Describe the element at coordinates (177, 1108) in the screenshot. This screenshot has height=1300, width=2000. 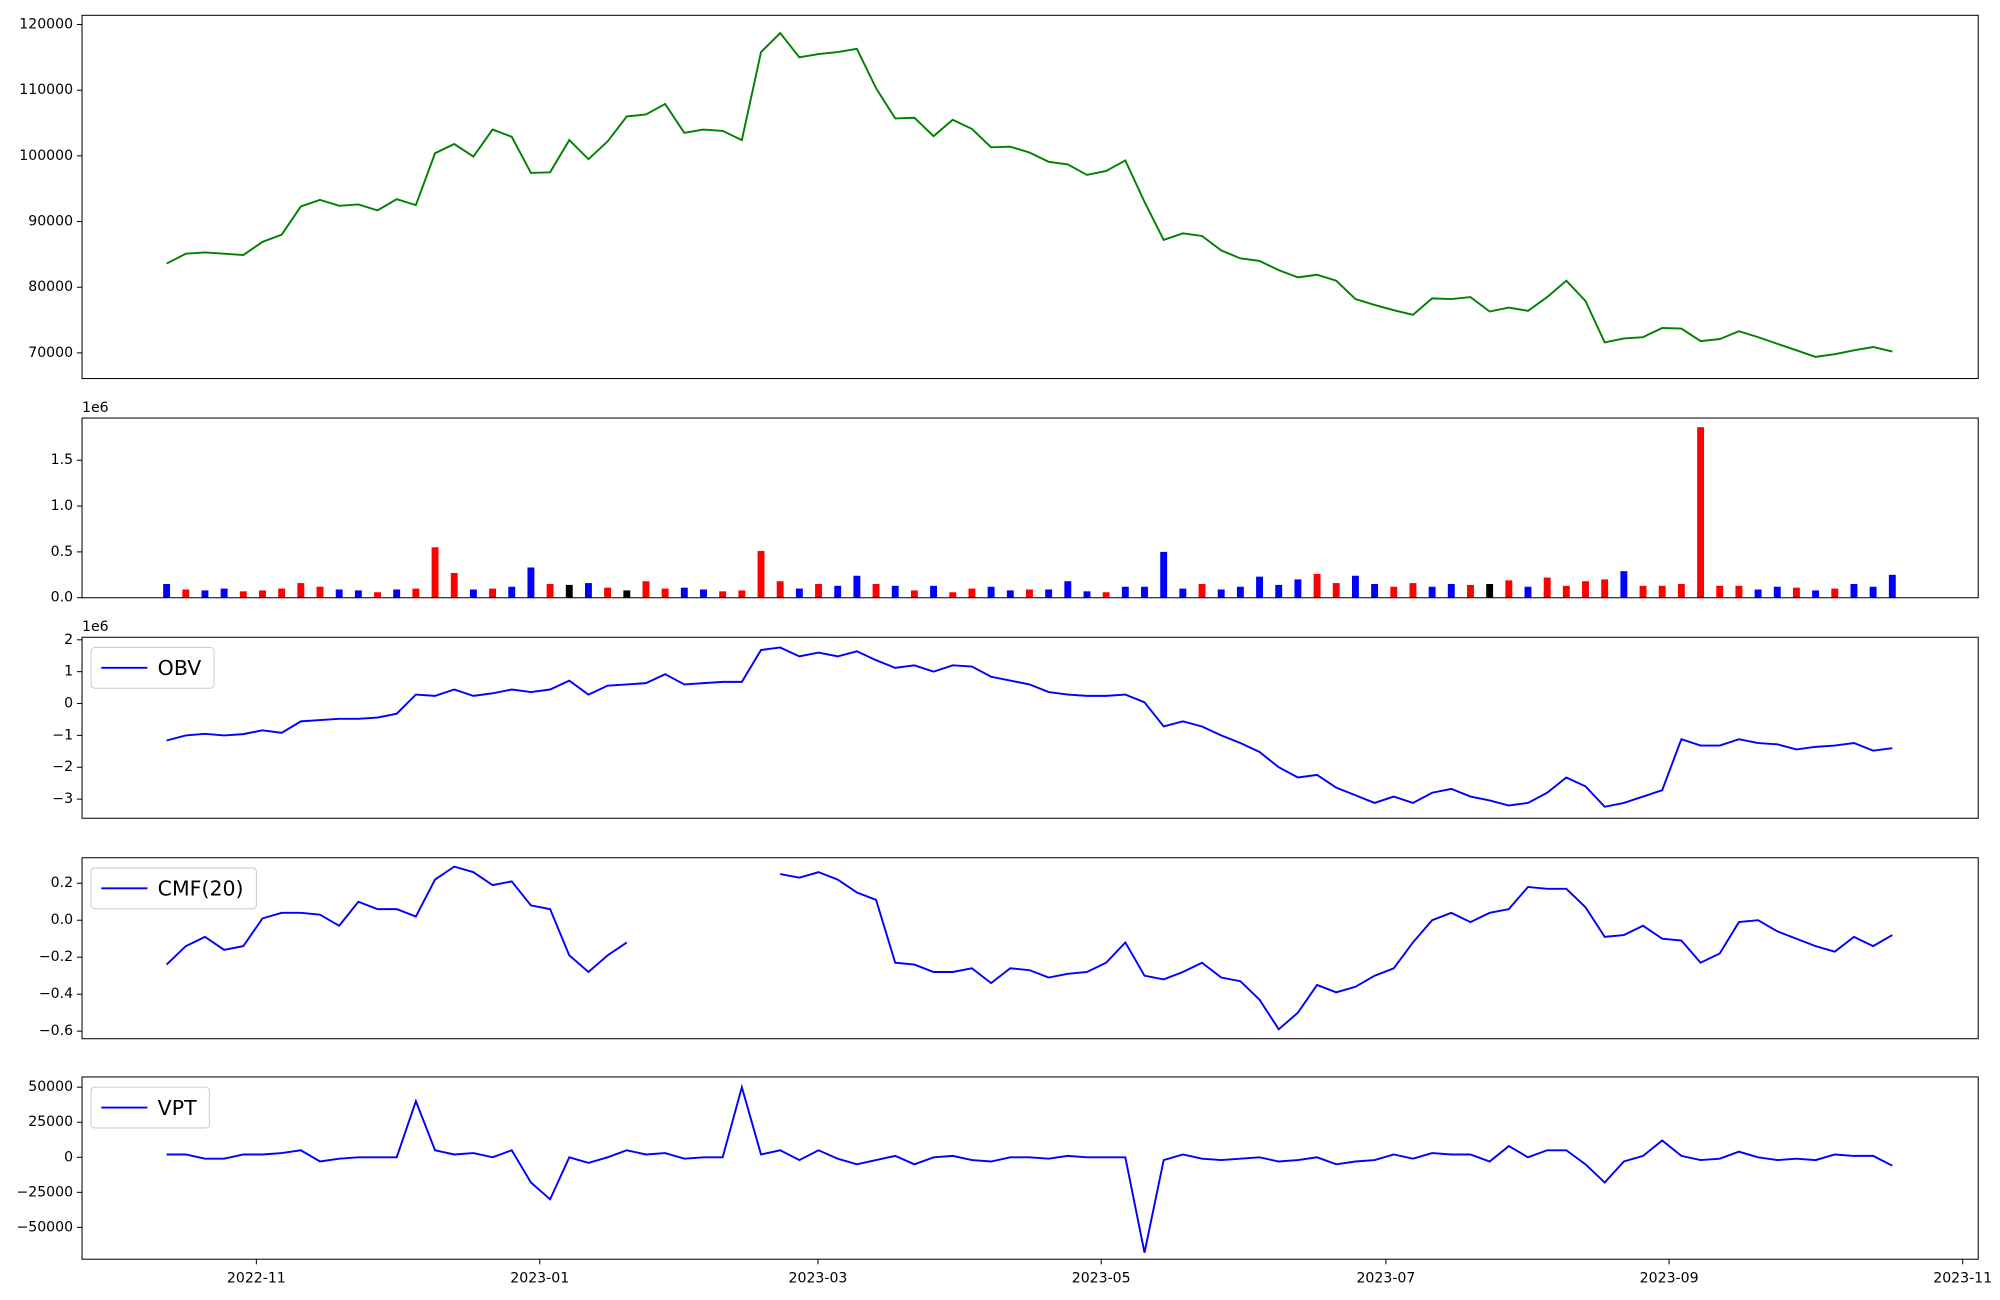
I see `legend-label: VPT` at that location.